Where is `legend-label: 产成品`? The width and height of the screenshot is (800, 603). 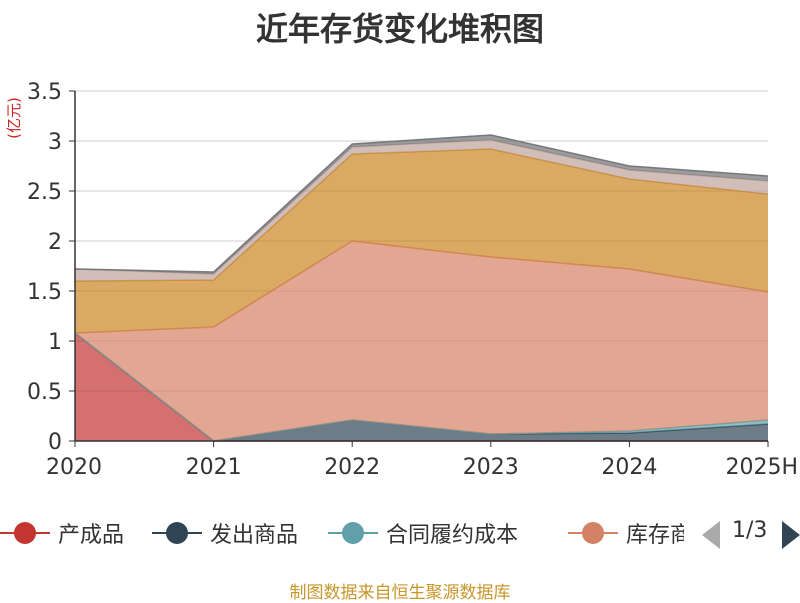
legend-label: 产成品 is located at coordinates (91, 535).